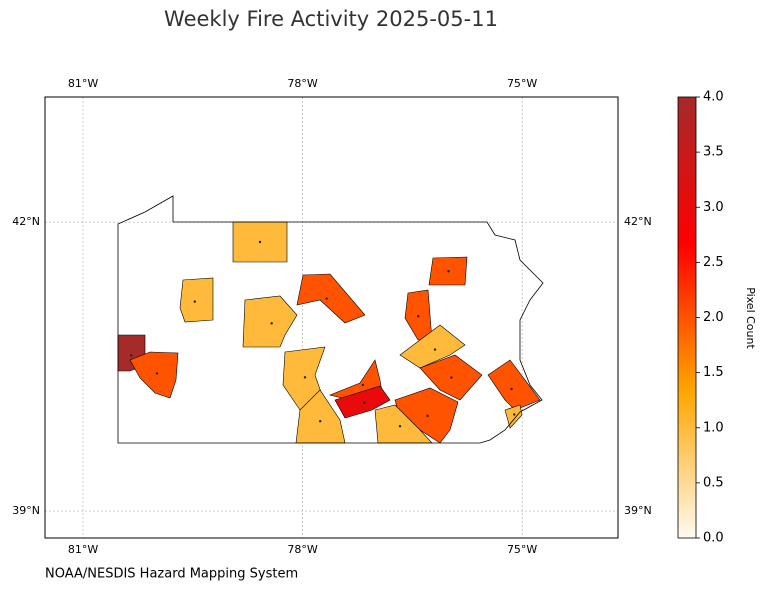  Describe the element at coordinates (687, 317) in the screenshot. I see `colorbar` at that location.